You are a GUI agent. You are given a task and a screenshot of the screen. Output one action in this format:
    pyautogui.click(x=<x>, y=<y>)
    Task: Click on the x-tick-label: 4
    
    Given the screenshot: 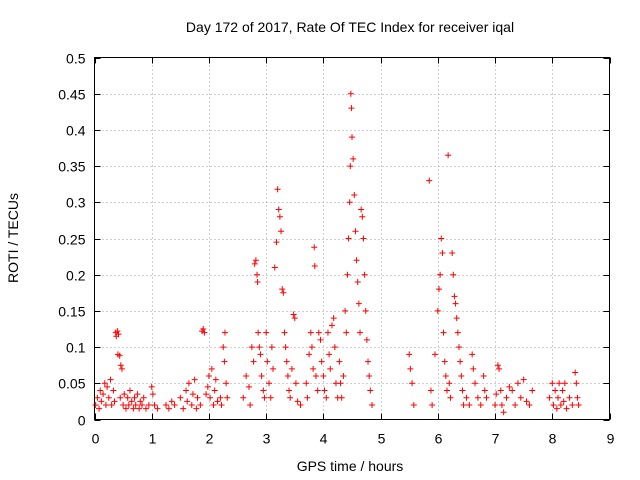 What is the action you would take?
    pyautogui.click(x=324, y=439)
    